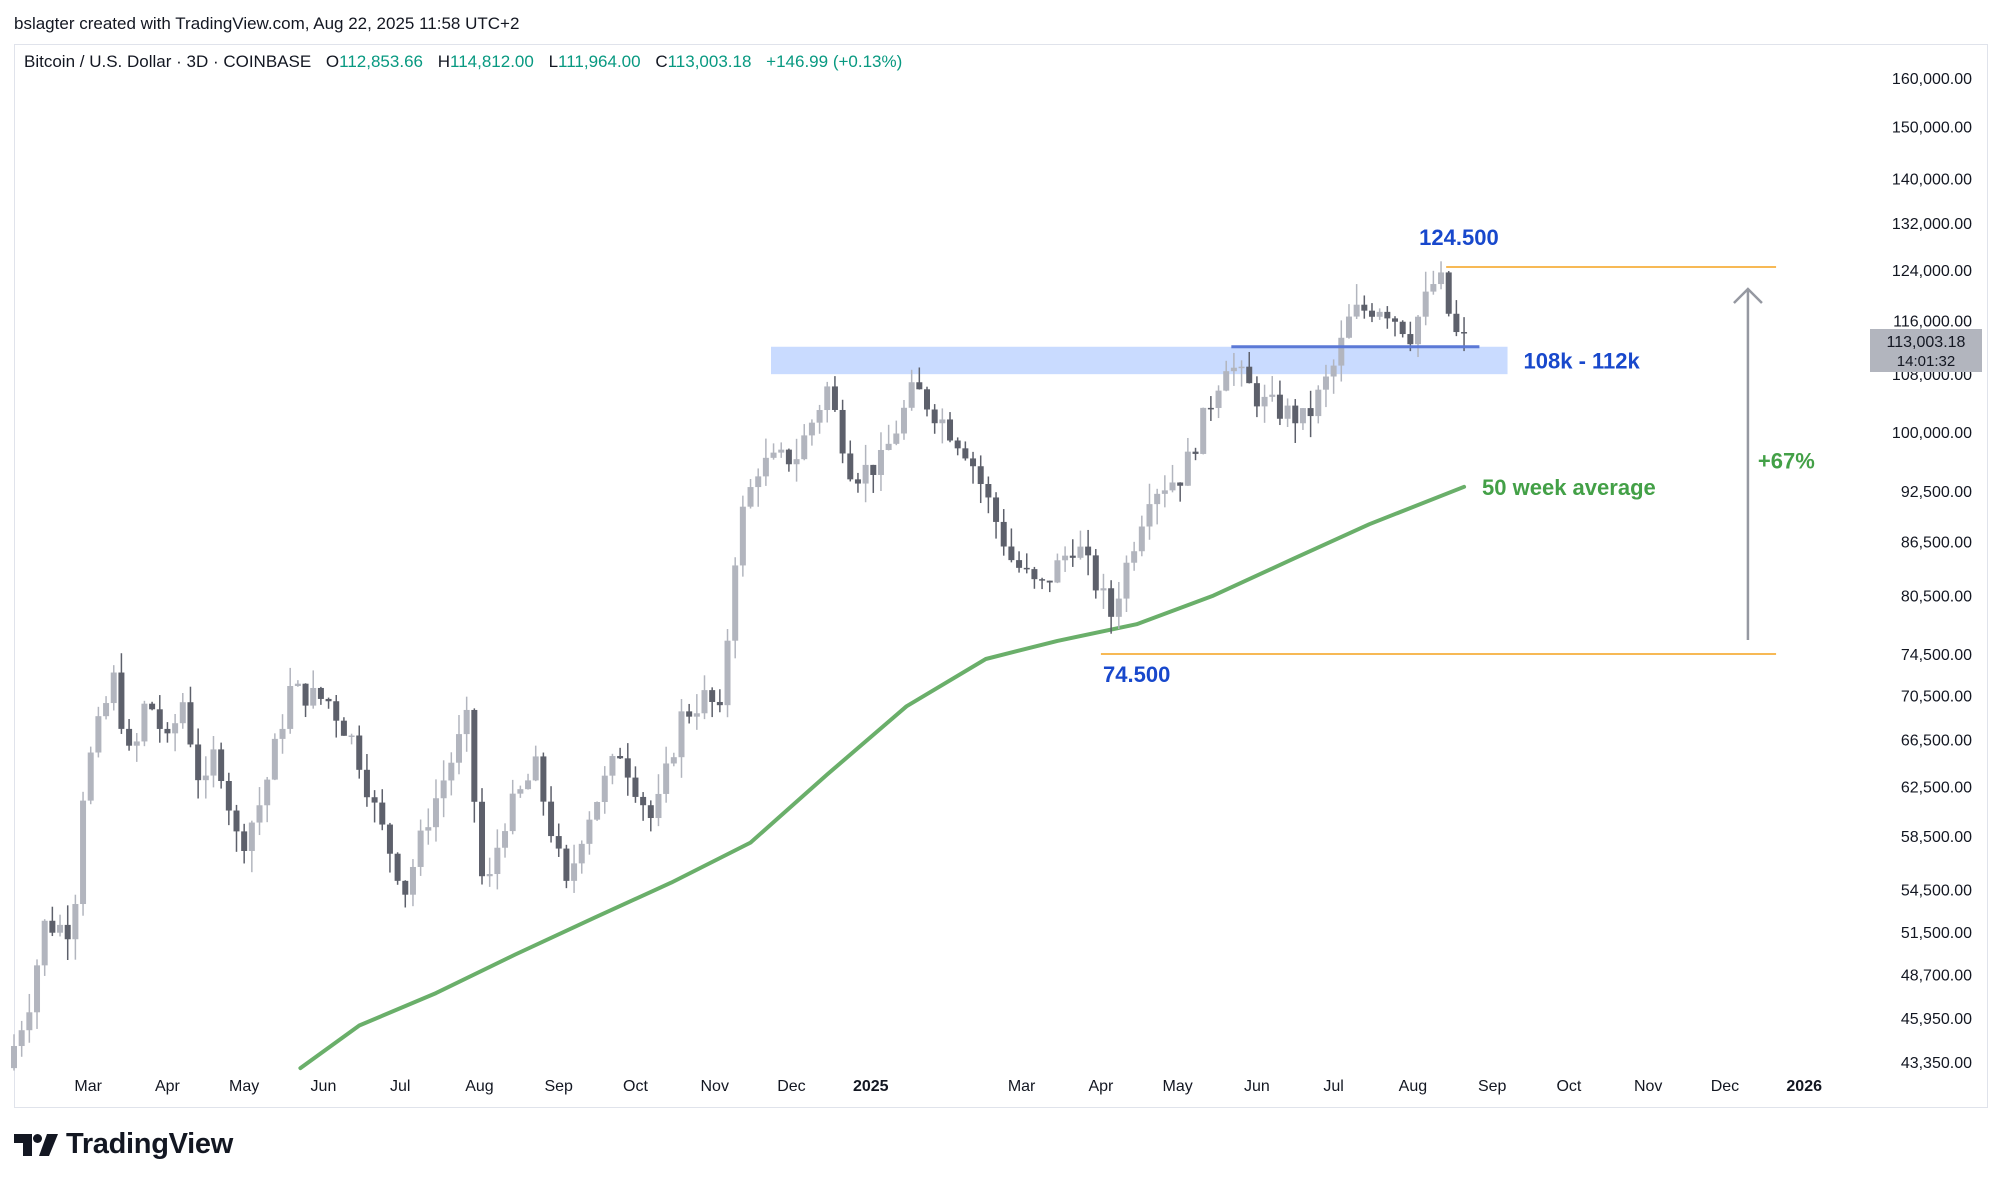 This screenshot has height=1187, width=2000. What do you see at coordinates (1936, 1019) in the screenshot?
I see `y-axis-tick-label: 45,950.00` at bounding box center [1936, 1019].